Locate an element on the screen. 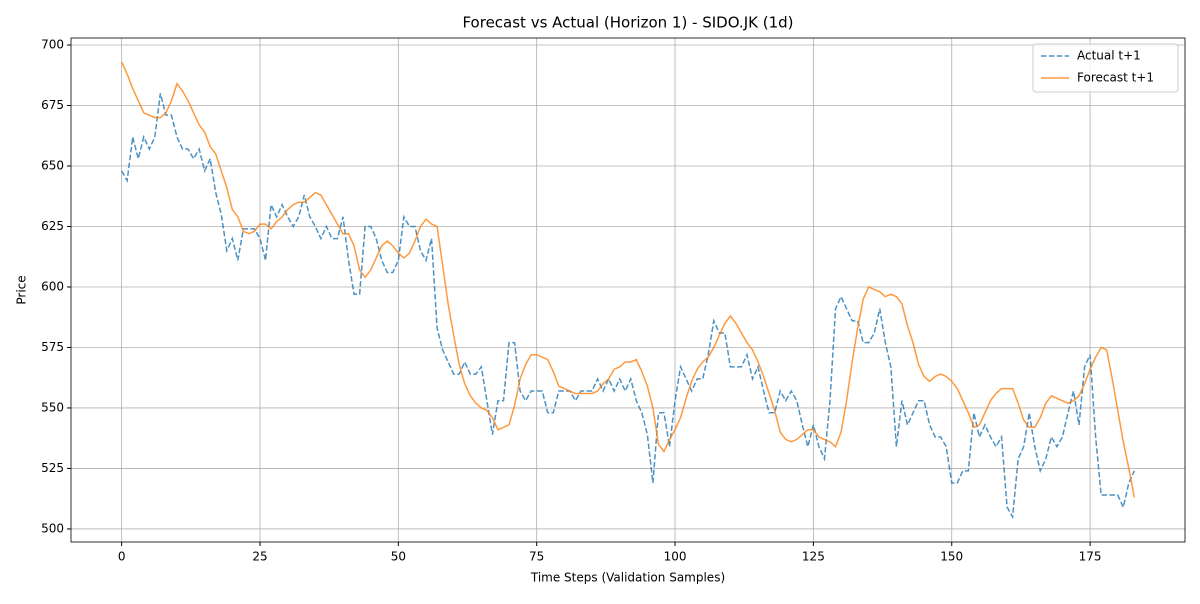 The width and height of the screenshot is (1200, 604). x-tick-label: 150 is located at coordinates (951, 557).